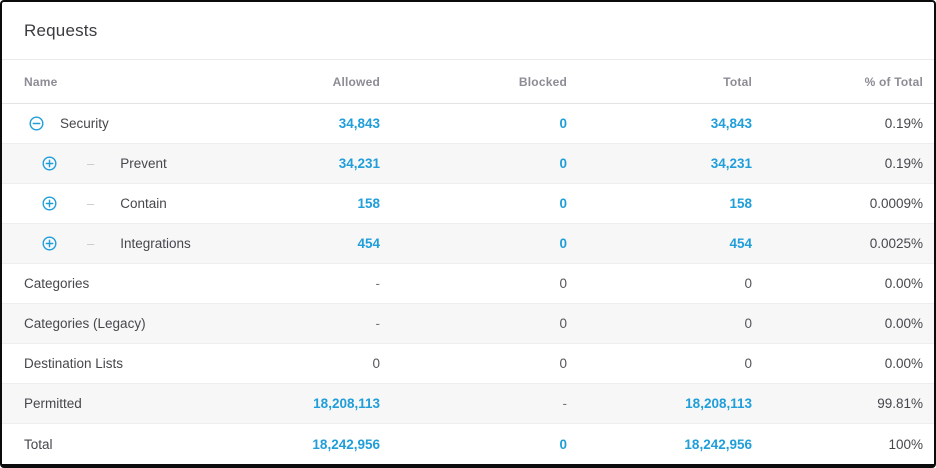 The image size is (936, 468). I want to click on table-row: Destination Lists 0 0 0 0.00%, so click(468, 364).